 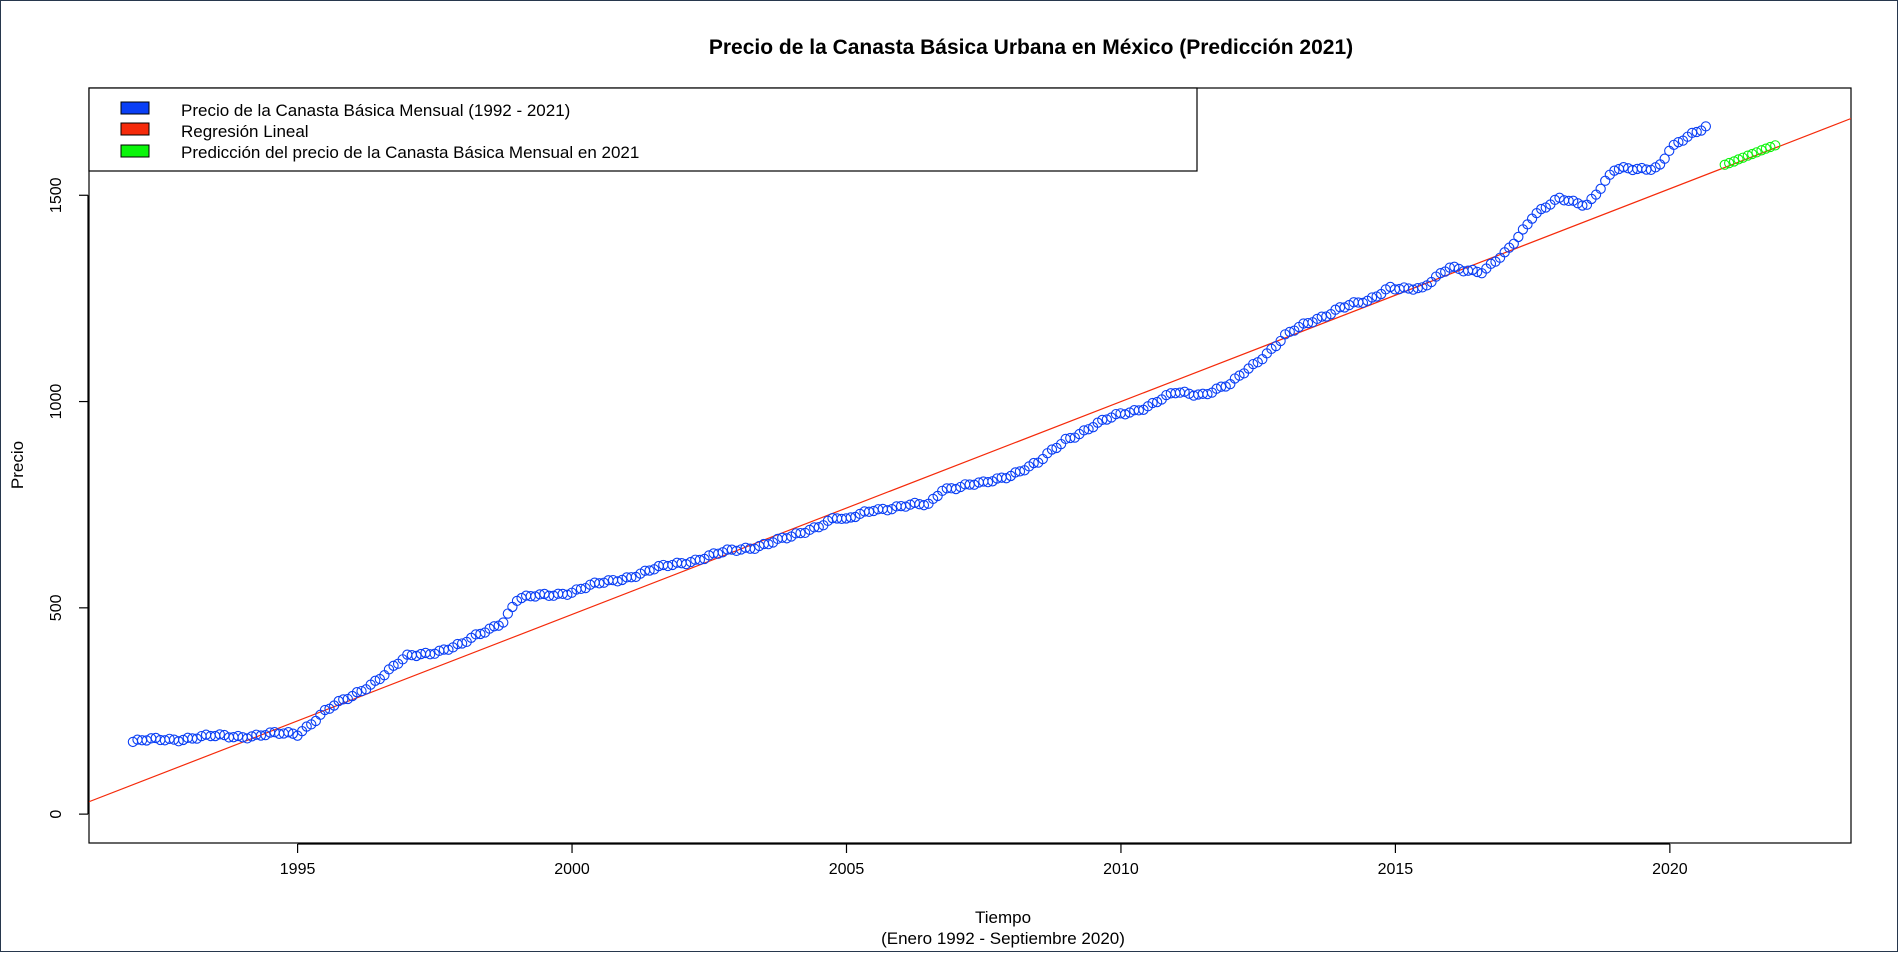 I want to click on y-tick-label: 1000, so click(x=56, y=402).